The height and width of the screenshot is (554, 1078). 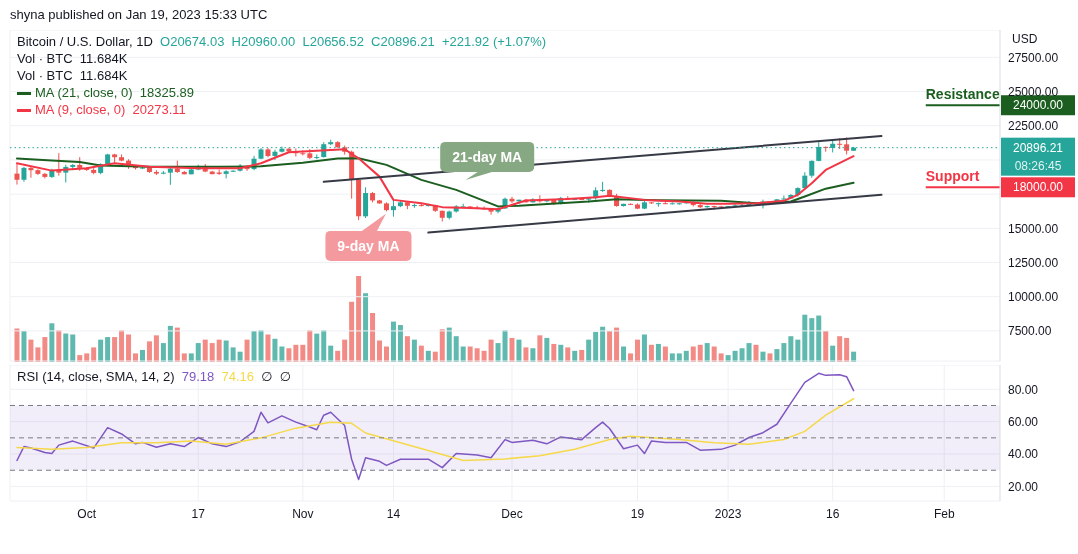 I want to click on y-axis-title: USD, so click(x=1025, y=39).